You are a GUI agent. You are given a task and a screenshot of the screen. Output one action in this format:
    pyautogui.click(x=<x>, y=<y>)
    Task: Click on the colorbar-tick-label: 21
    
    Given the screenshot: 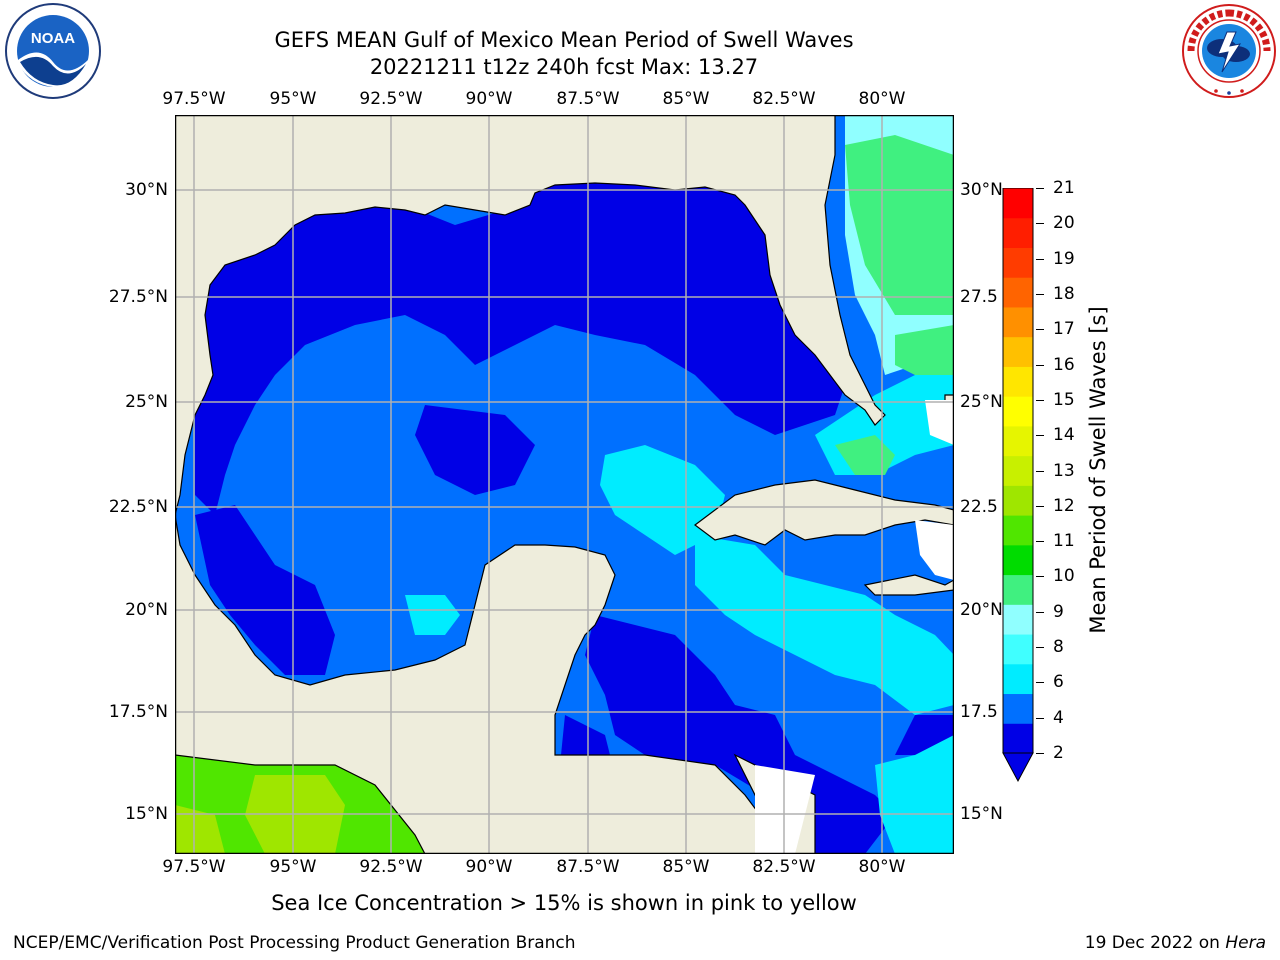 What is the action you would take?
    pyautogui.click(x=1064, y=188)
    